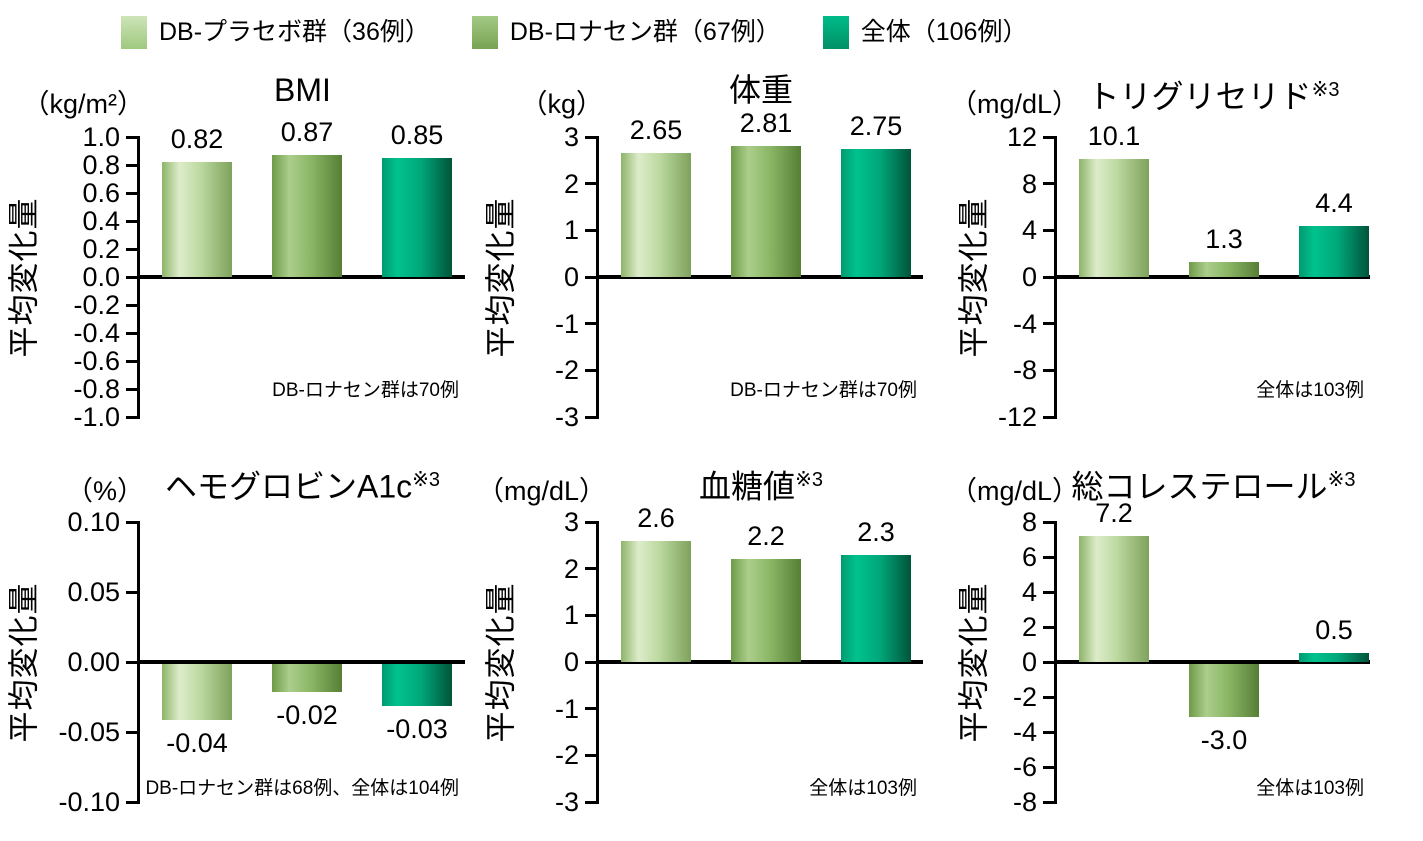  Describe the element at coordinates (1024, 370) in the screenshot. I see `tick-label: -8` at that location.